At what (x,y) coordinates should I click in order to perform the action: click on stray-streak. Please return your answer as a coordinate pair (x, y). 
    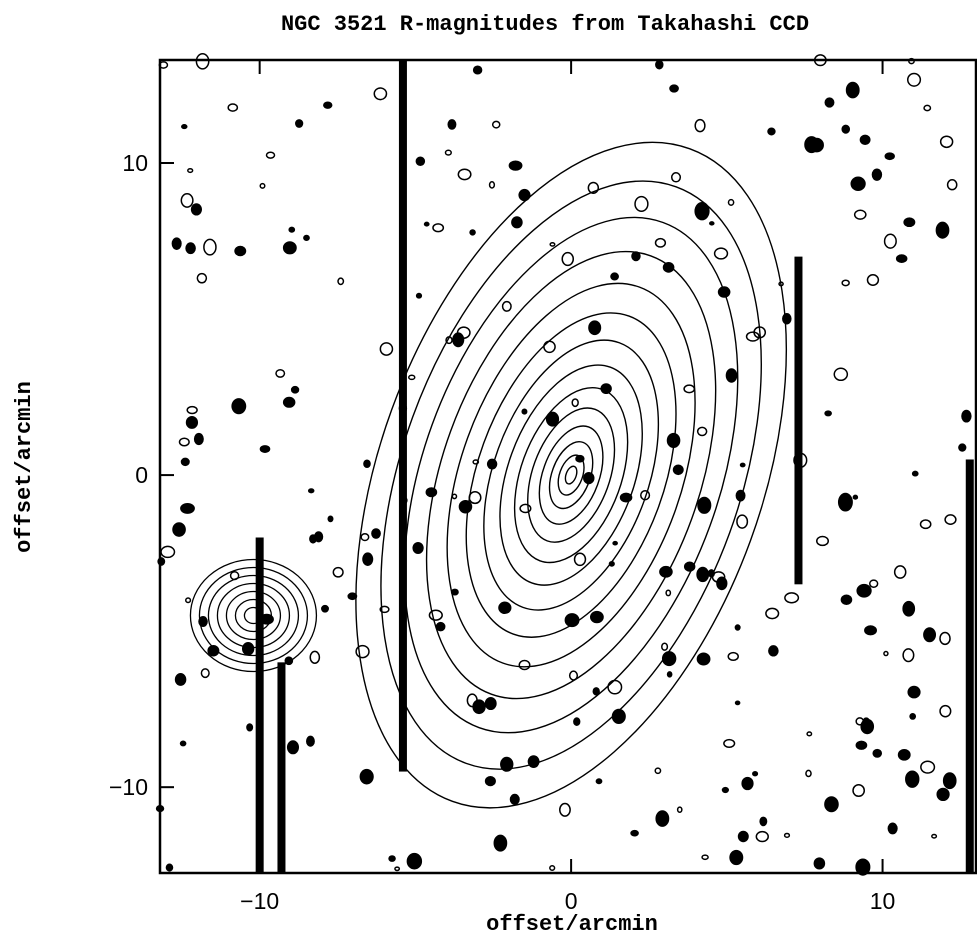
    Looking at the image, I should click on (969, 666).